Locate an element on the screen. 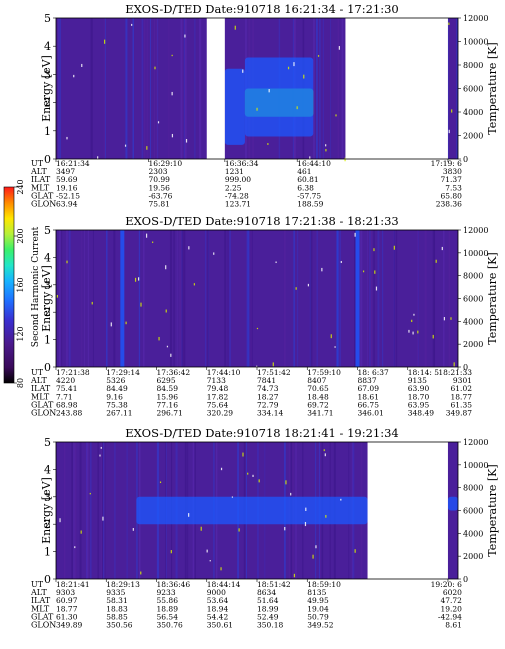  table-cell: 8837 is located at coordinates (367, 380).